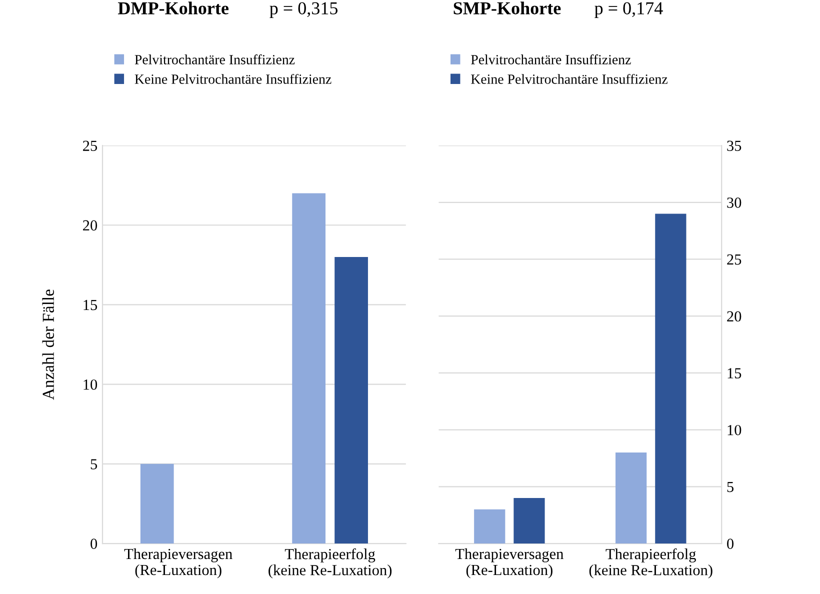  Describe the element at coordinates (628, 10) in the screenshot. I see `text: p = 0,174` at that location.